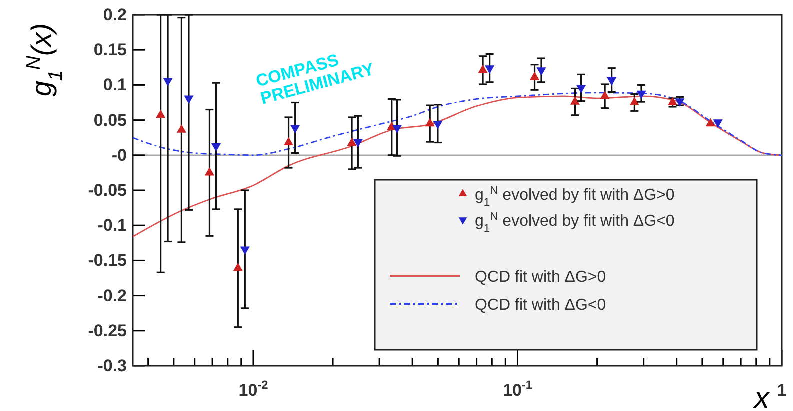 This screenshot has width=793, height=411. Describe the element at coordinates (112, 366) in the screenshot. I see `y-tick-label: -0.3` at that location.